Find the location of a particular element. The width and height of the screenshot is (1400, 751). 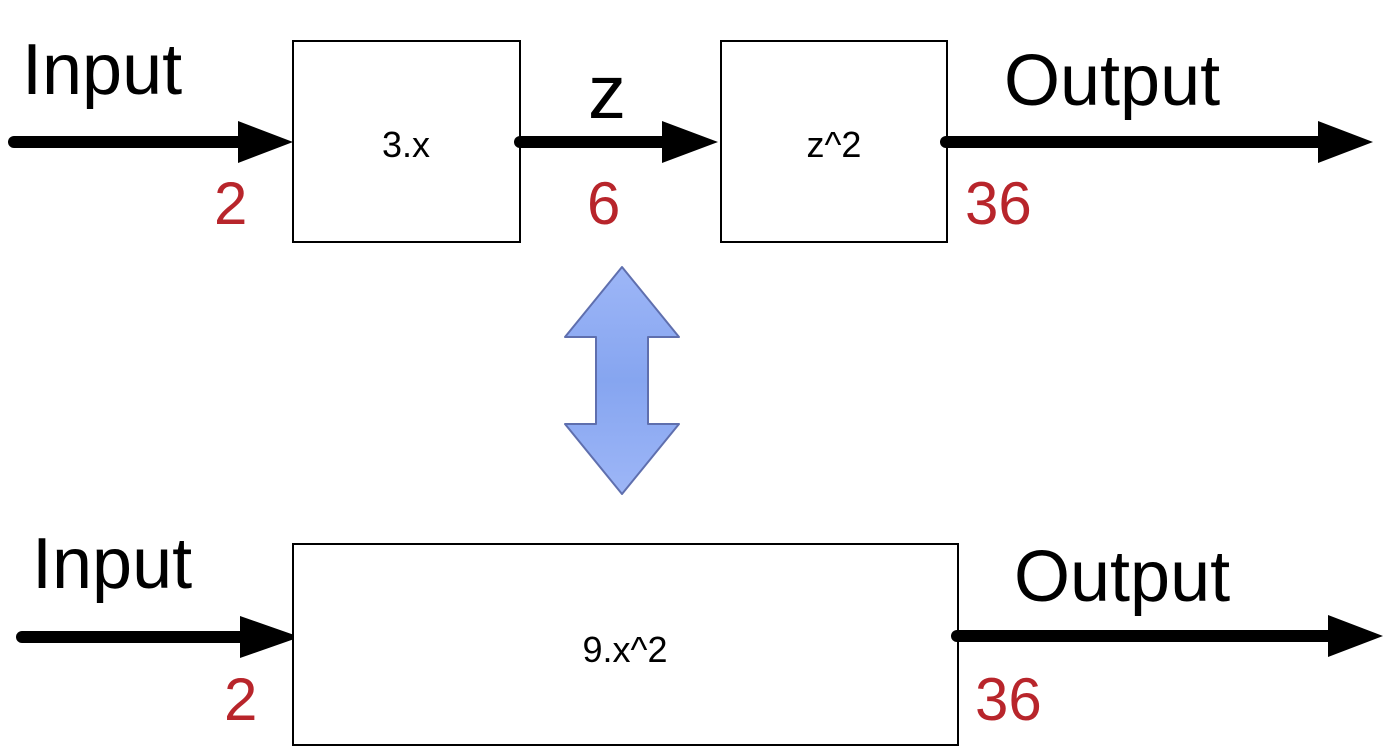

top-intermediate-value: 6 is located at coordinates (604, 203).